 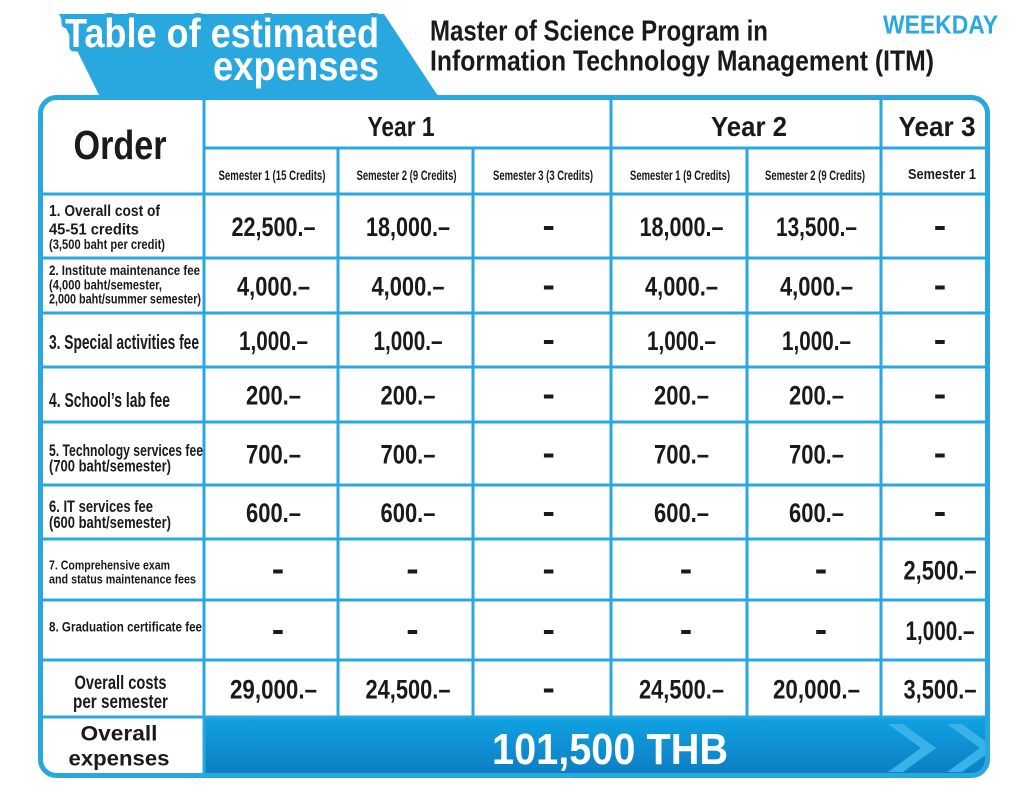 I want to click on svg-text: 101,500 THB, so click(x=610, y=749).